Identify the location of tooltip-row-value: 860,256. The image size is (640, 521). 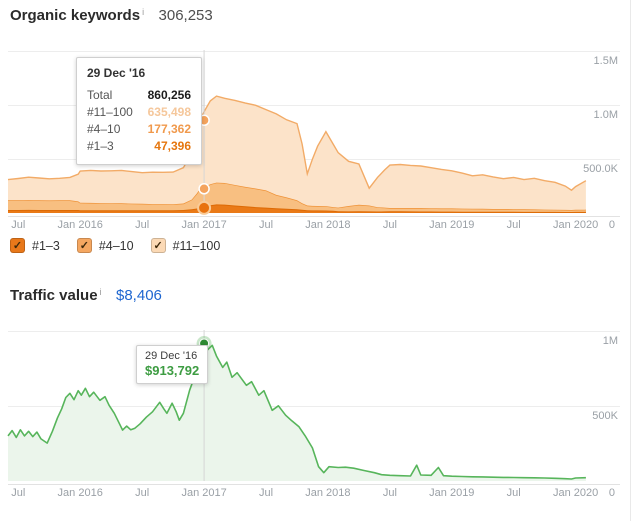
(169, 95).